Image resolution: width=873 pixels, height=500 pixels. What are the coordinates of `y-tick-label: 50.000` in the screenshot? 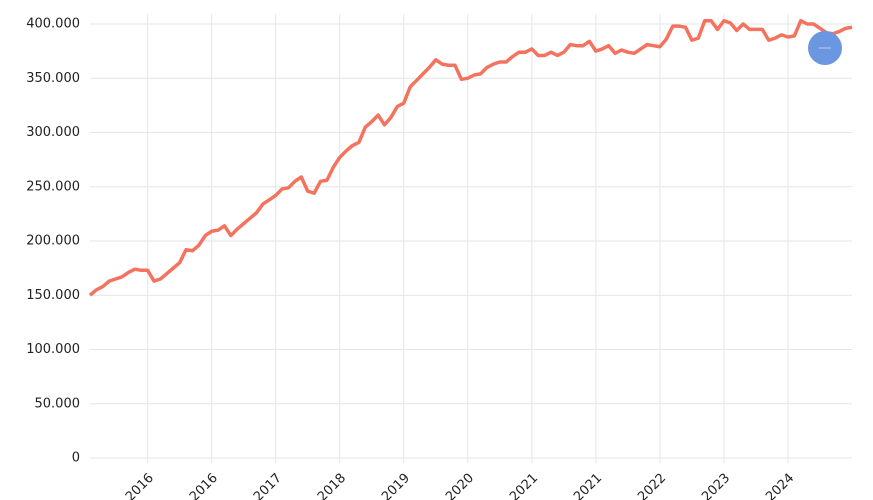 It's located at (58, 403).